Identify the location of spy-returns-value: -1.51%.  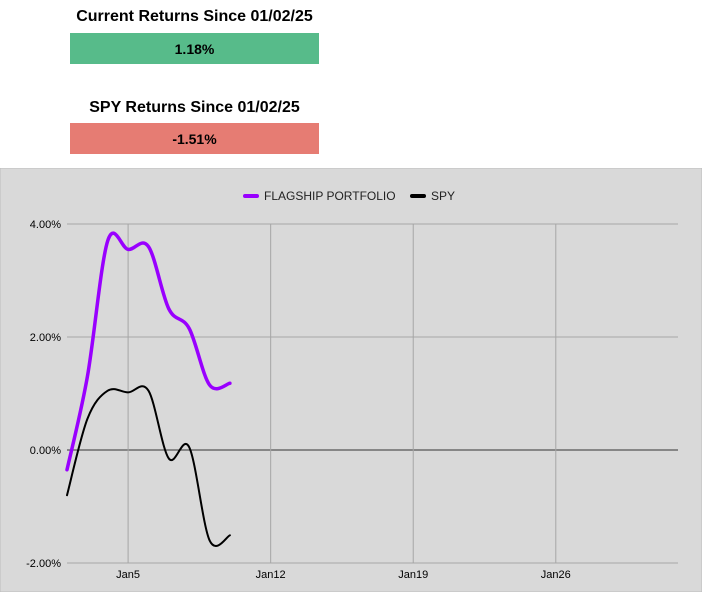
(194, 138).